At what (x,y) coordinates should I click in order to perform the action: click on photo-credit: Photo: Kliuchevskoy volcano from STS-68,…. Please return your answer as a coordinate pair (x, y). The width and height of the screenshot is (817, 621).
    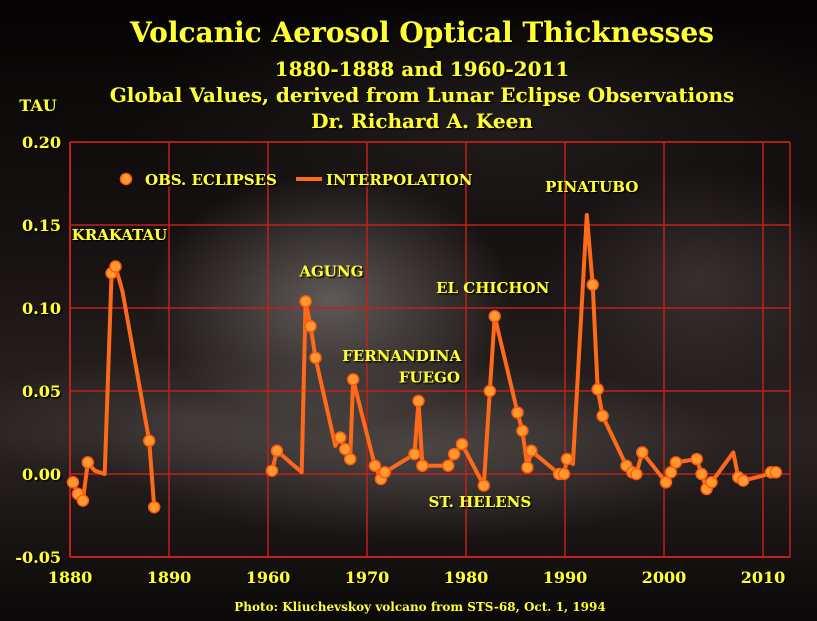
    Looking at the image, I should click on (419, 607).